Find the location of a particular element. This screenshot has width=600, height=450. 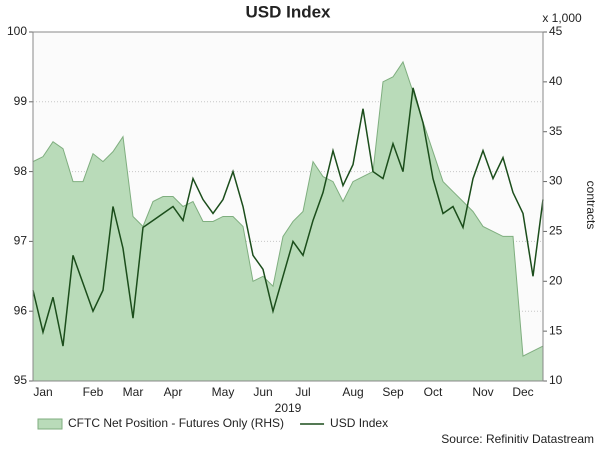

x-tick-label: Sep is located at coordinates (393, 392).